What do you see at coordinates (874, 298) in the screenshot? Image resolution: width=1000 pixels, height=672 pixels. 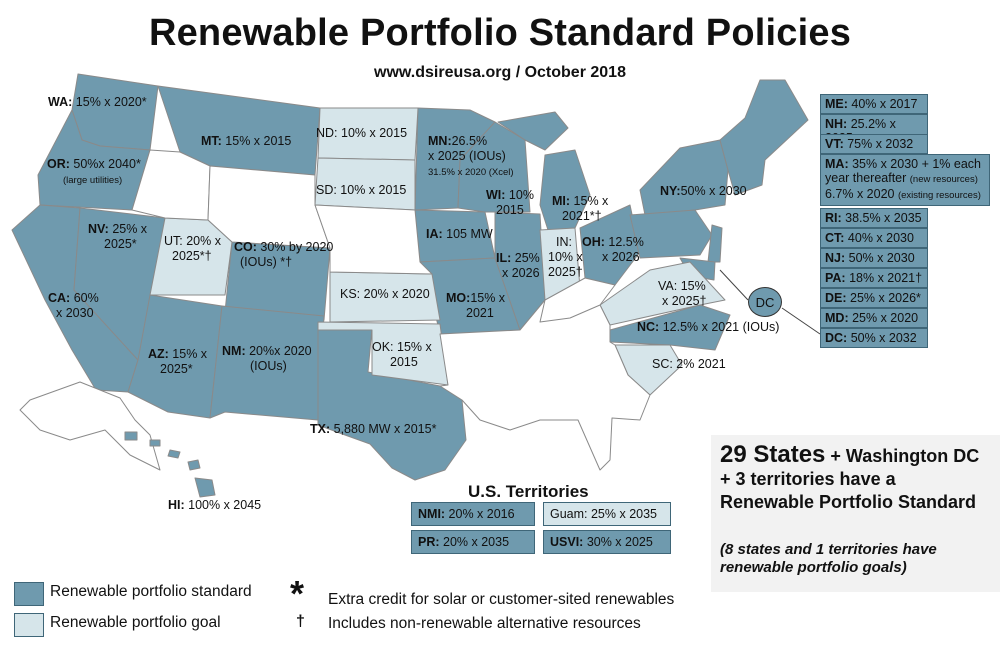 I see `ne-box-de: DE: 25% x 2026*` at bounding box center [874, 298].